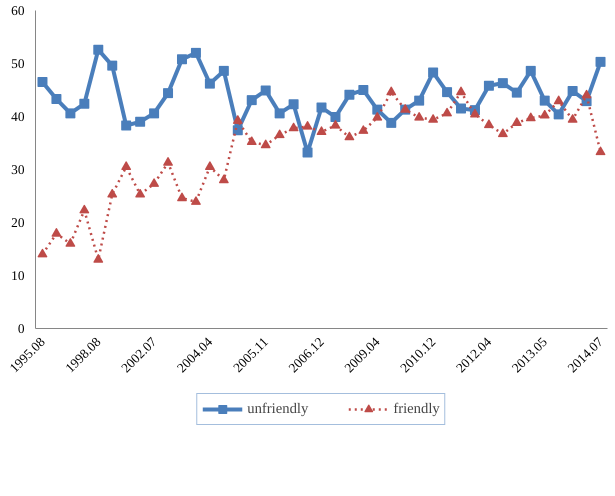 The image size is (615, 496). What do you see at coordinates (18, 116) in the screenshot?
I see `y-tick-label: 40` at bounding box center [18, 116].